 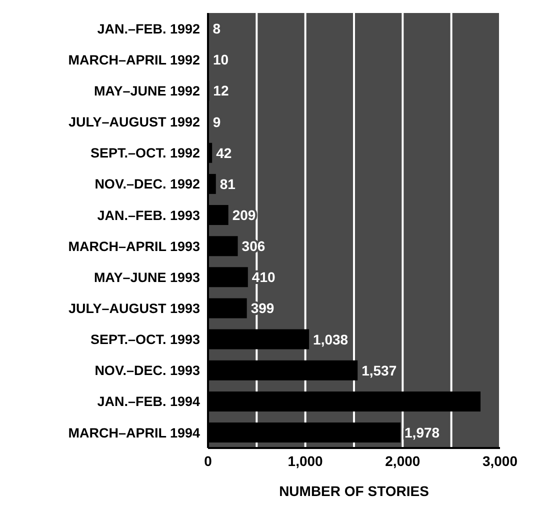 What do you see at coordinates (244, 214) in the screenshot?
I see `data-label: 209` at bounding box center [244, 214].